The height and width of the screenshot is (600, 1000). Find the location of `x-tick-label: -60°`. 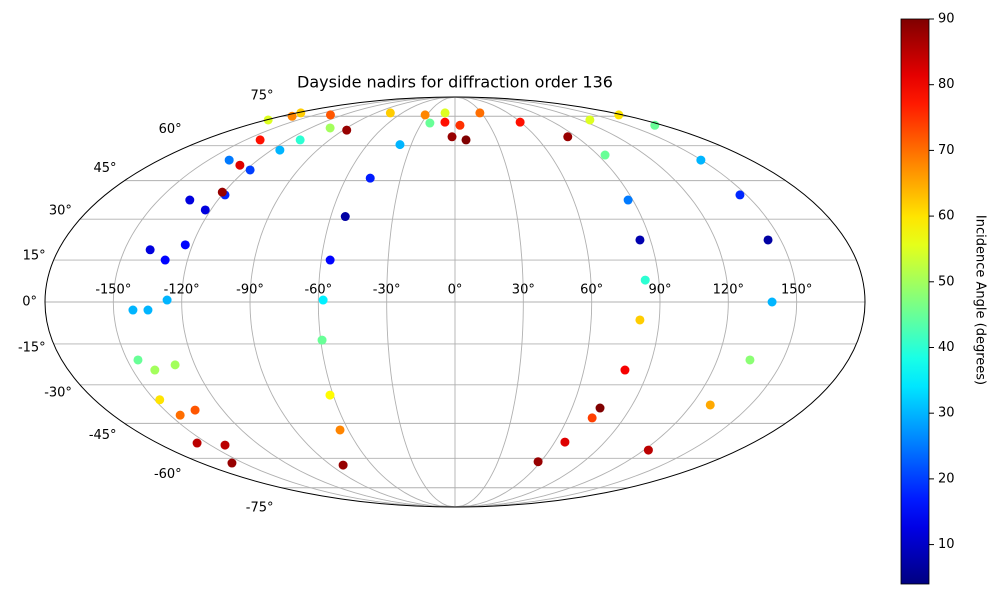

x-tick-label: -60° is located at coordinates (318, 290).